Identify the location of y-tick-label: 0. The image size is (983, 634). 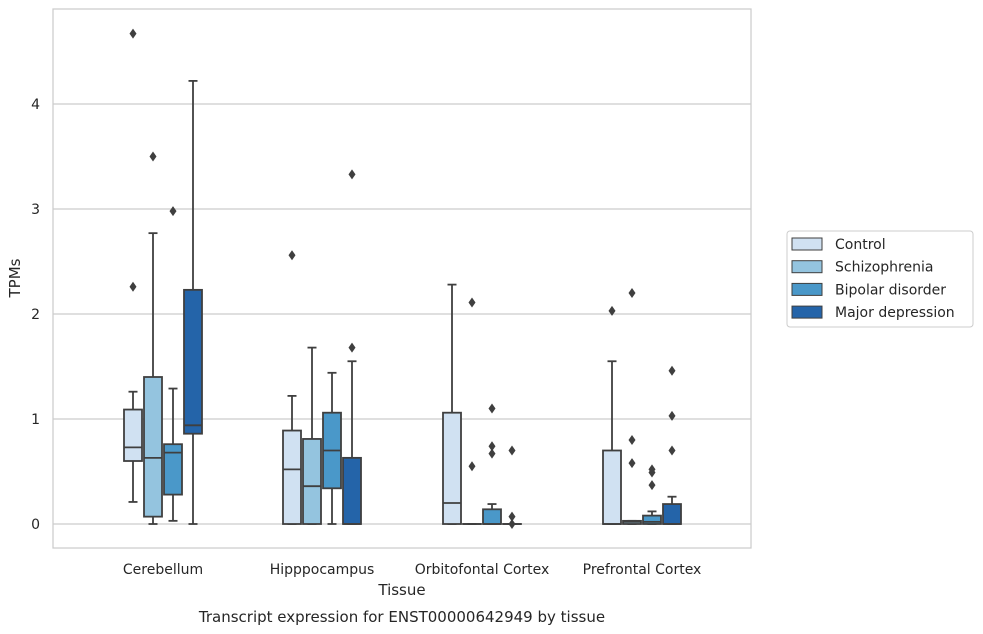
(35, 525).